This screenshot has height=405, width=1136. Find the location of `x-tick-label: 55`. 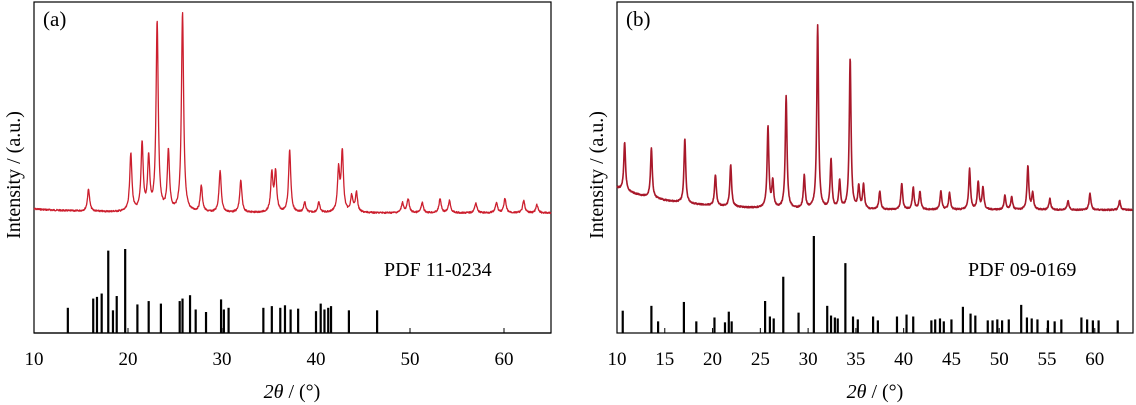

x-tick-label: 55 is located at coordinates (1047, 359).